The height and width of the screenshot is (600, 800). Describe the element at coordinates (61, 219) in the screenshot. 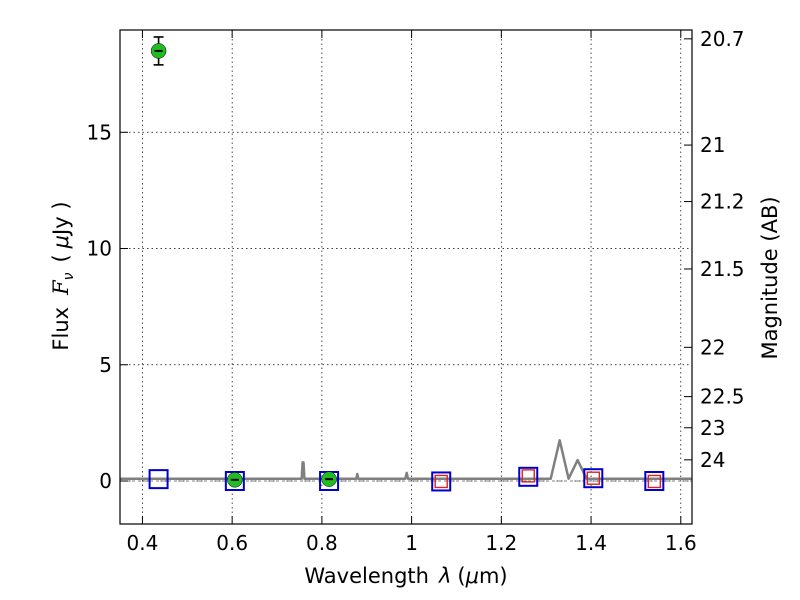

I see `y-axis-label-unit-rest: Jy )` at that location.